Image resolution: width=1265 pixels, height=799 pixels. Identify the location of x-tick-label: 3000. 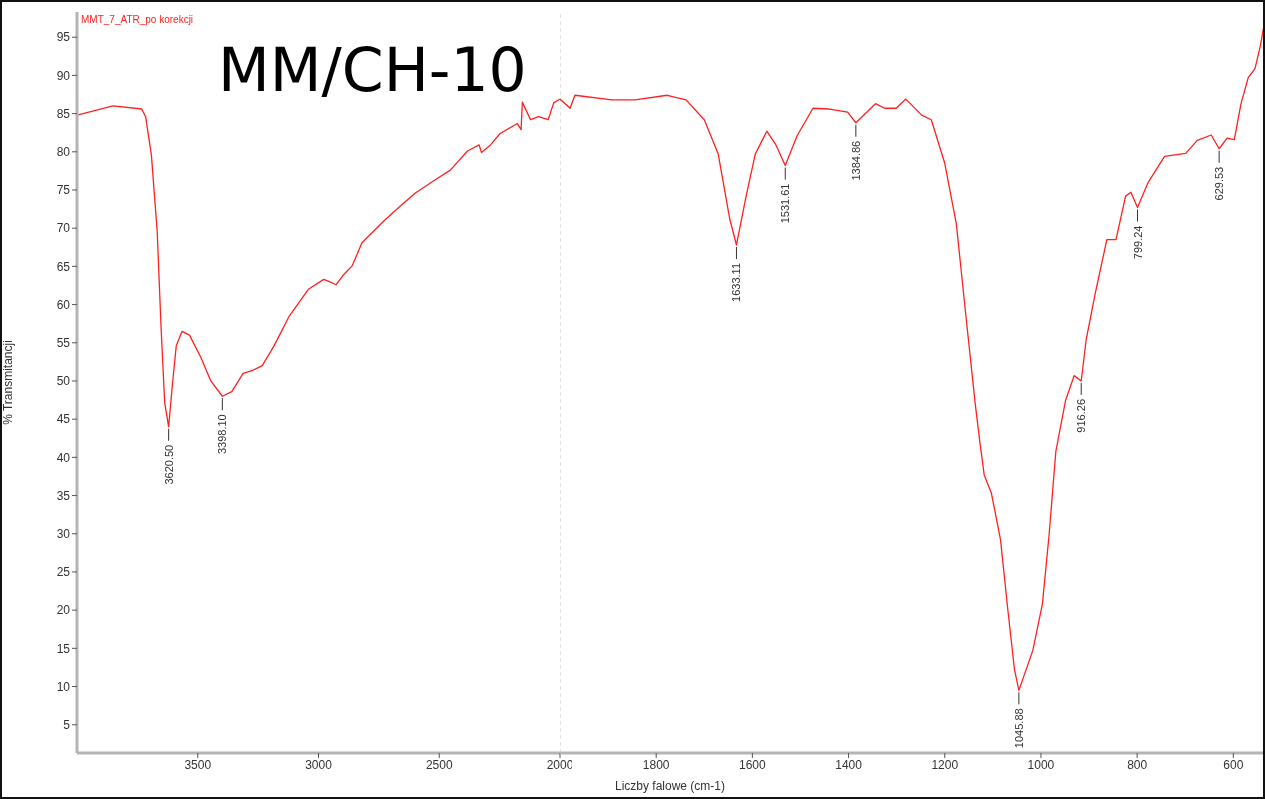
(319, 764).